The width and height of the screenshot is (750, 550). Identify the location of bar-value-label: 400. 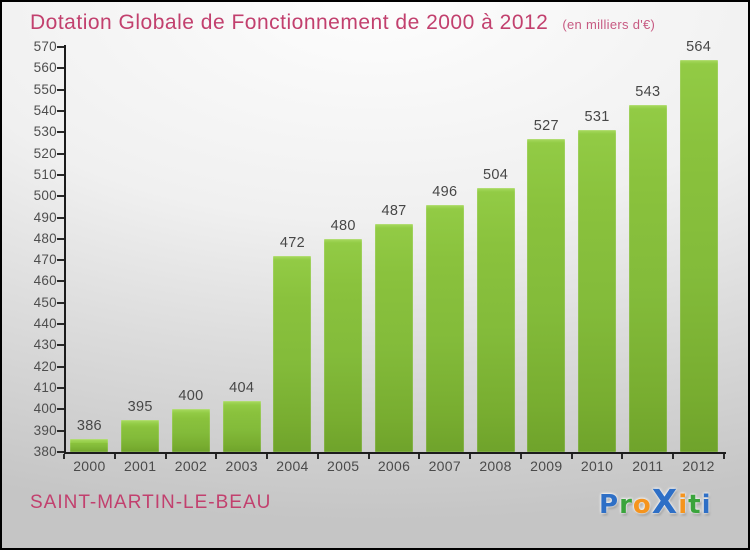
(191, 396).